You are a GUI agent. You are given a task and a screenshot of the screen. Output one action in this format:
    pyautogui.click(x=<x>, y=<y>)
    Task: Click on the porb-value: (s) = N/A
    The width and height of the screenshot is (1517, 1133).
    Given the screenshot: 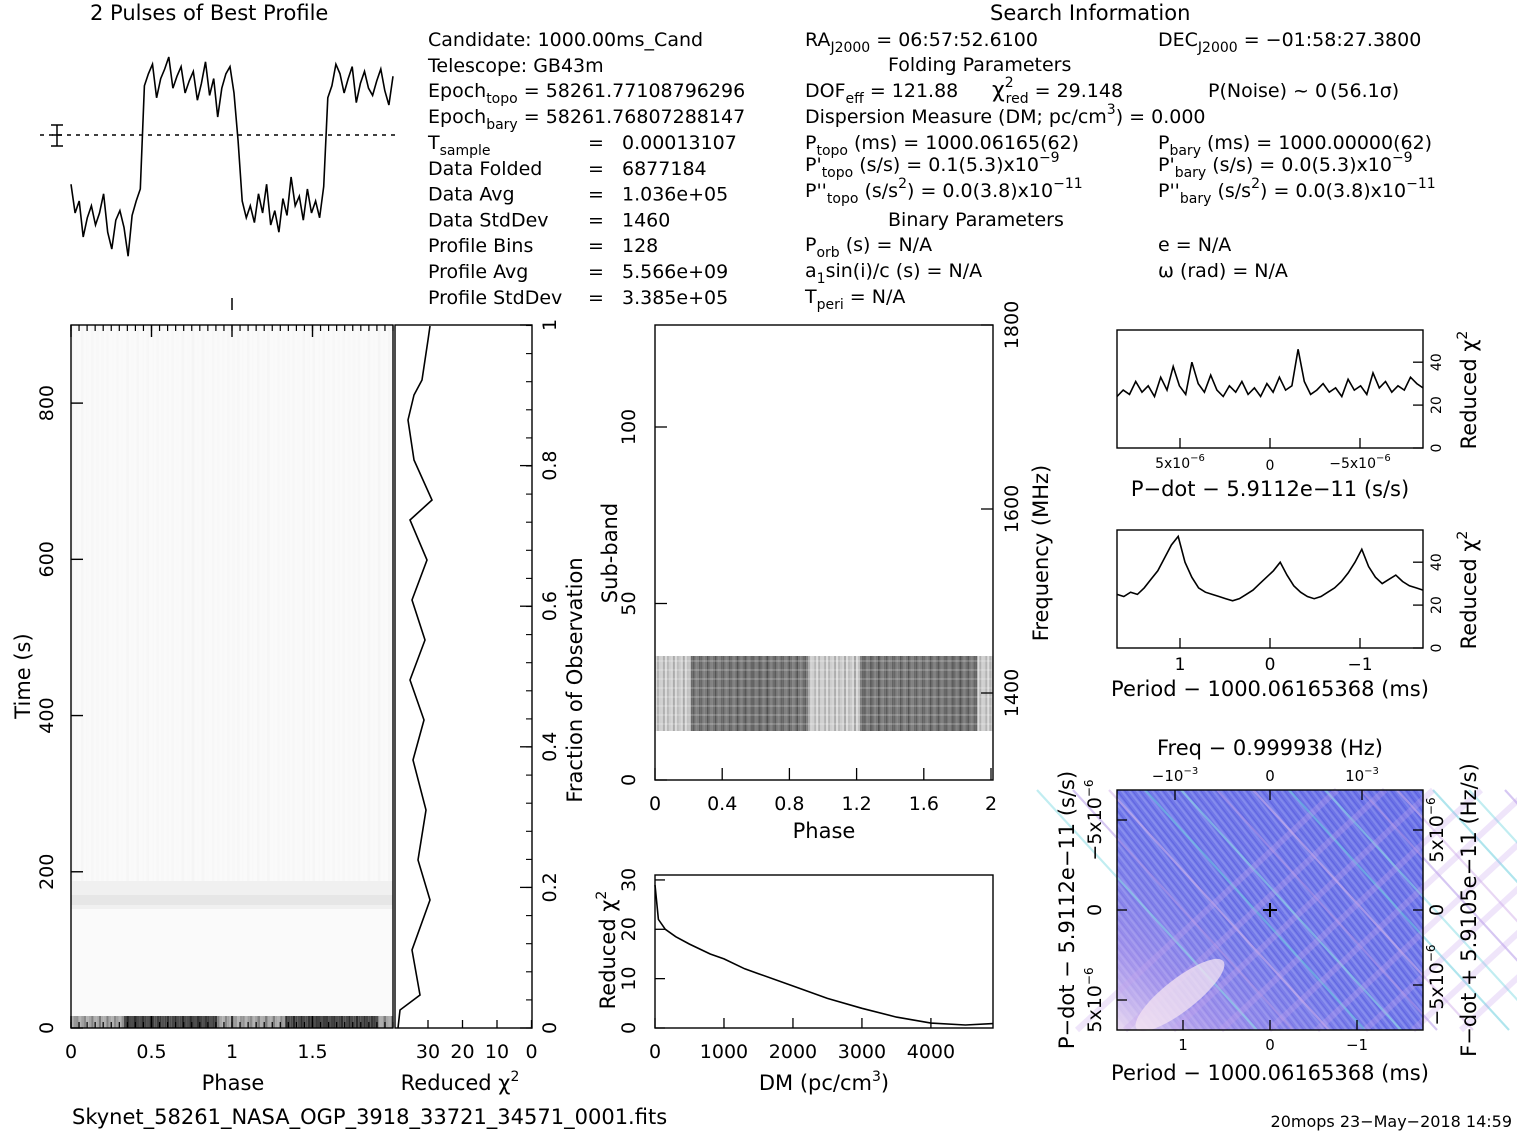 What is the action you would take?
    pyautogui.click(x=886, y=245)
    